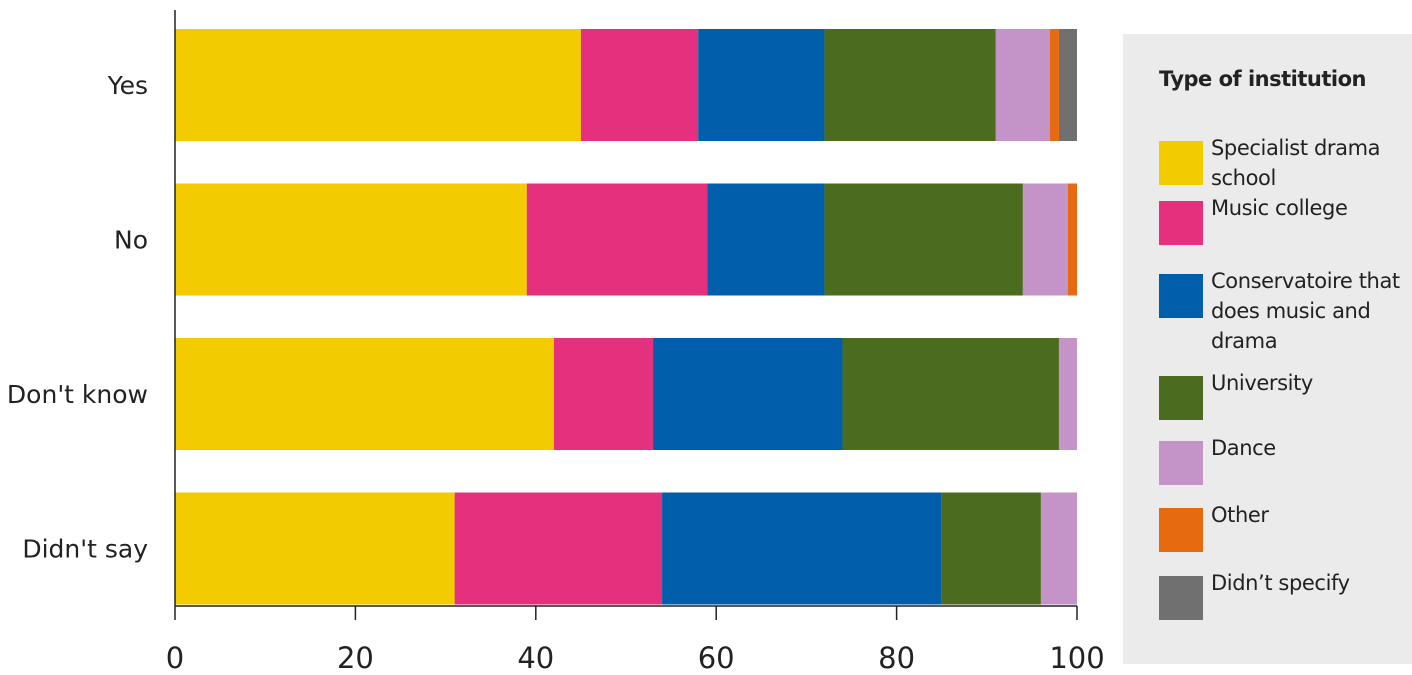 This screenshot has height=675, width=1412. What do you see at coordinates (1280, 595) in the screenshot?
I see `legend-item-didnt-specify: Didn’t specify` at bounding box center [1280, 595].